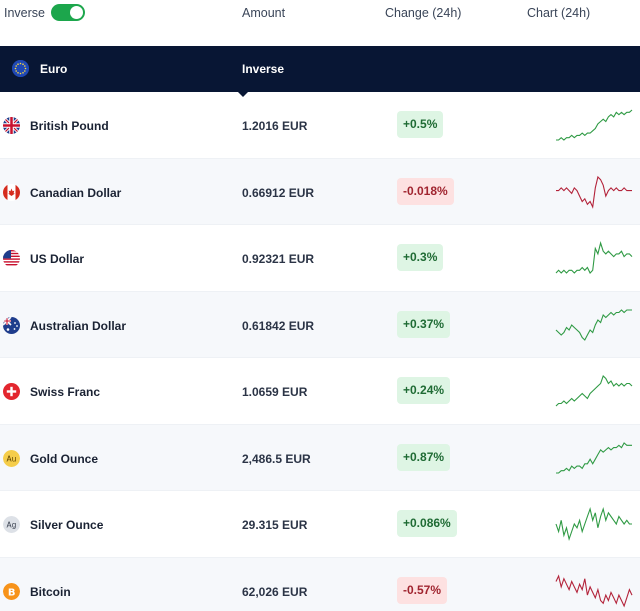 The image size is (640, 611). Describe the element at coordinates (275, 525) in the screenshot. I see `currency-amount: 29.315 EUR` at that location.